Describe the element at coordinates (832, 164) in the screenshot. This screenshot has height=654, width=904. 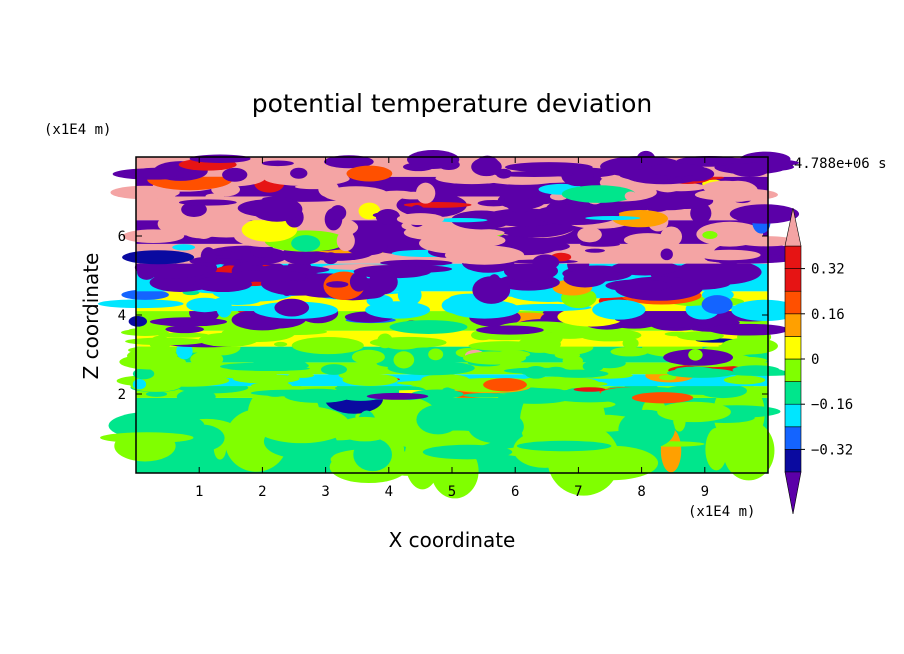
I see `time-label: t=4.788e+06 s` at that location.